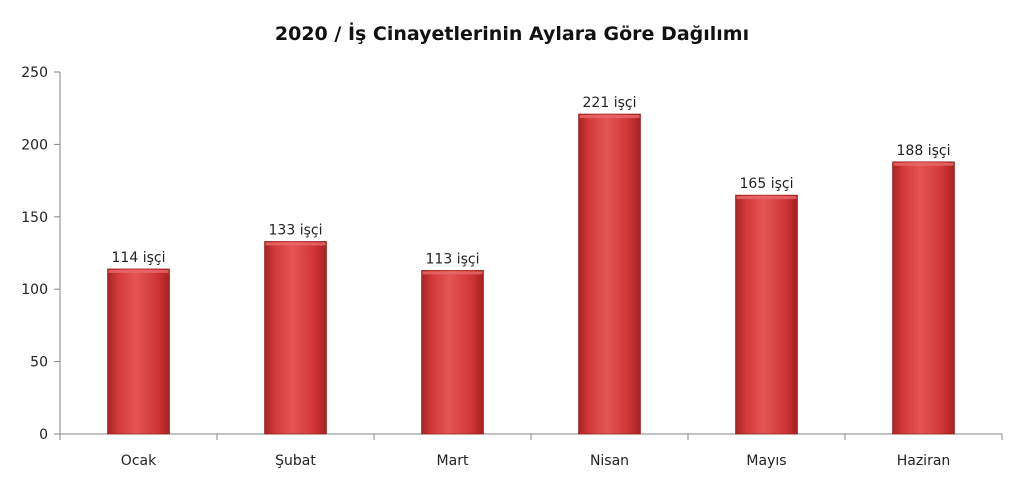 The image size is (1024, 484). Describe the element at coordinates (766, 461) in the screenshot. I see `x-category-label: Mayıs` at that location.